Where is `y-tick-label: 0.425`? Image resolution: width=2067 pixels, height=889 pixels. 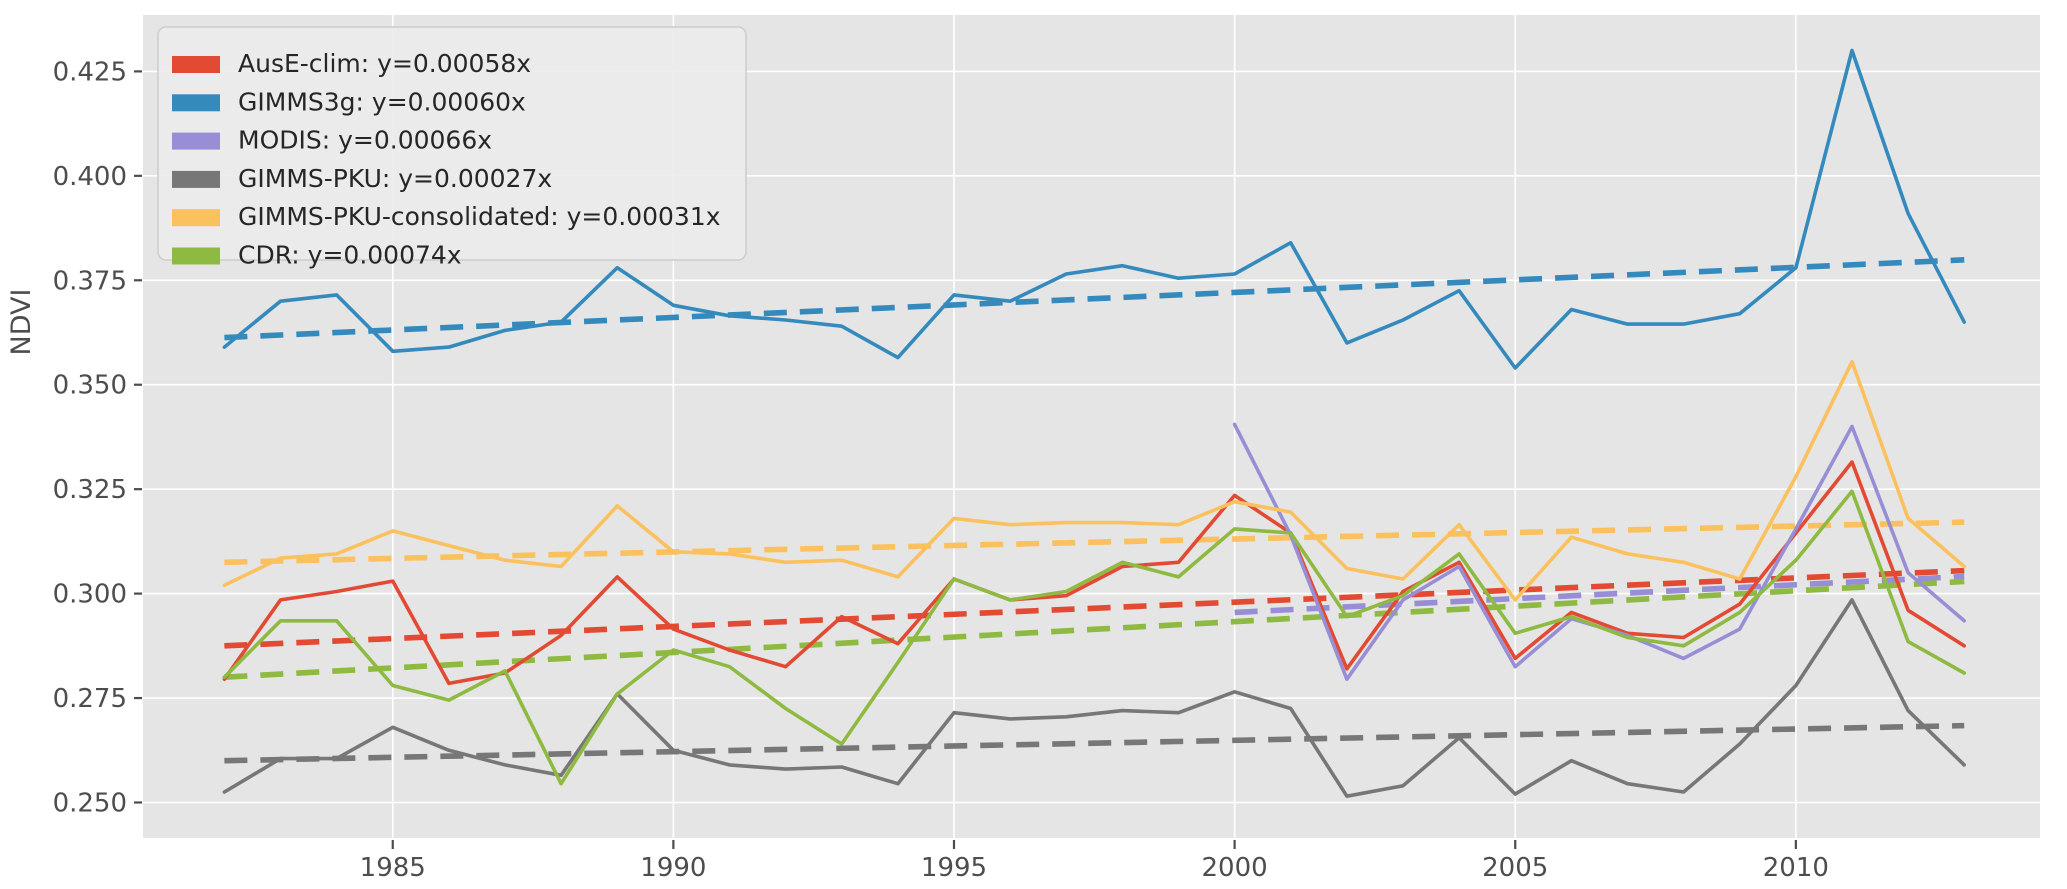 y-tick-label: 0.425 is located at coordinates (90, 72).